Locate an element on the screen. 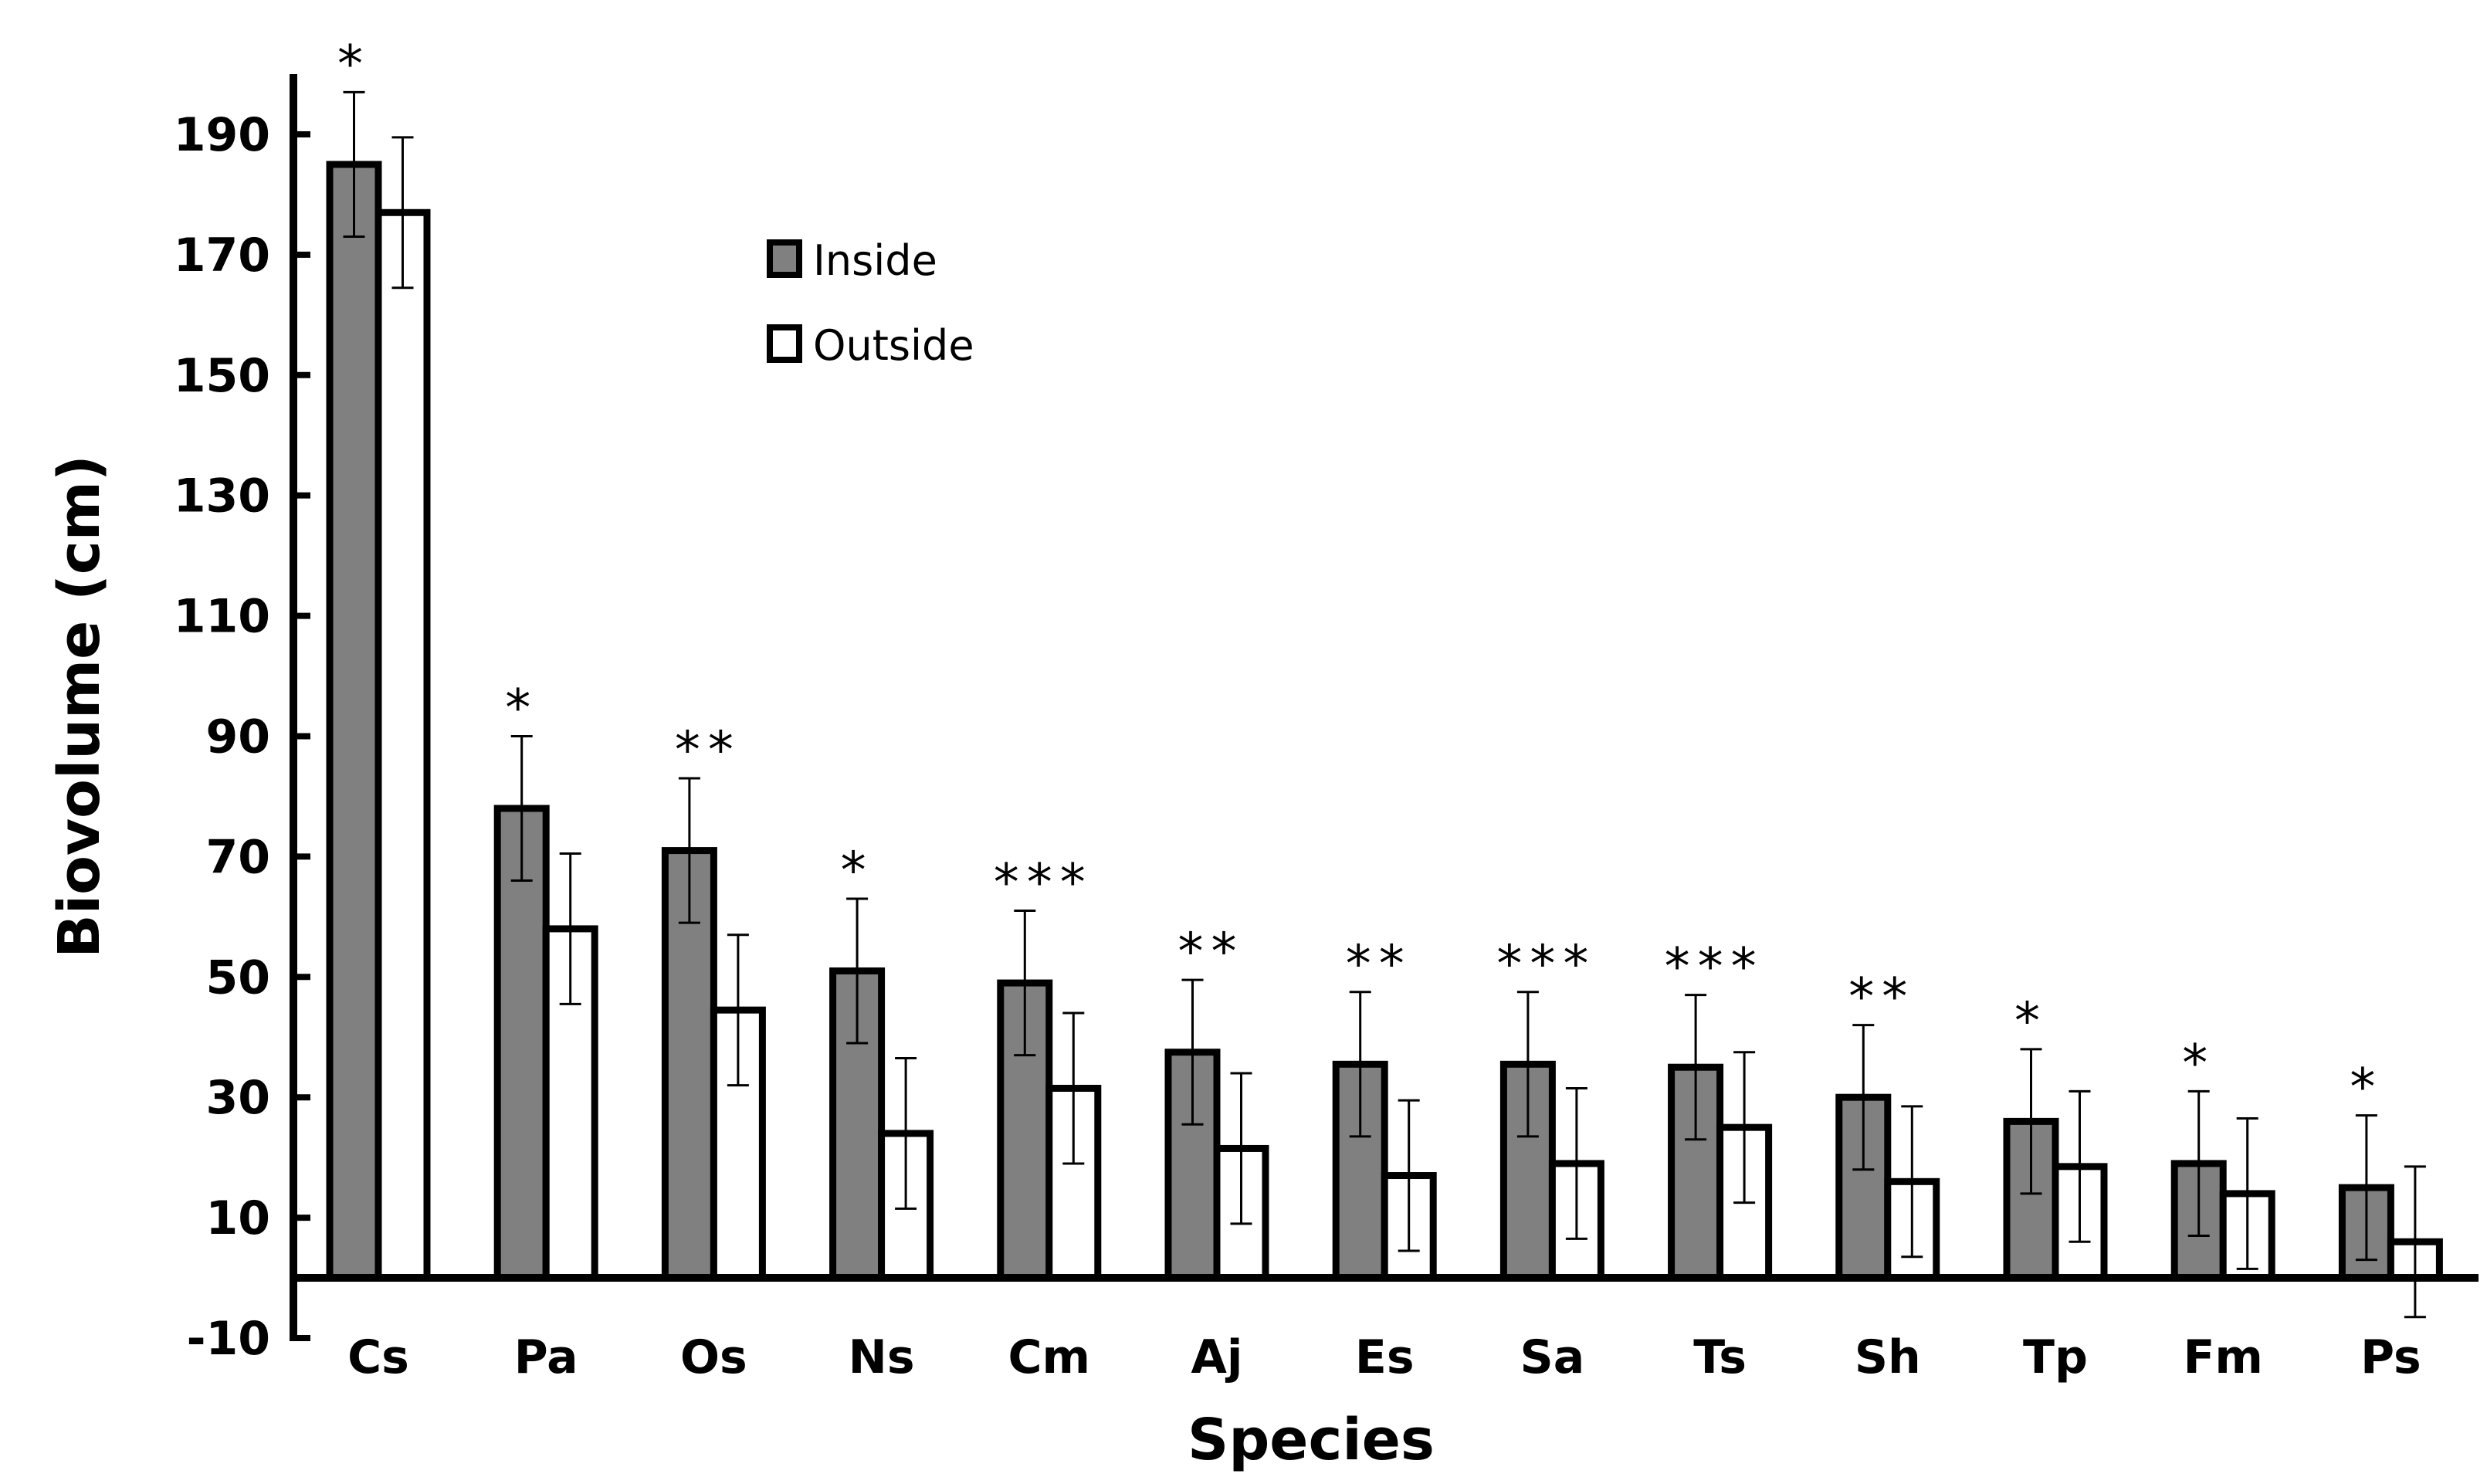 The width and height of the screenshot is (2487, 1484). x-tick-label-es: Es is located at coordinates (1385, 1357).